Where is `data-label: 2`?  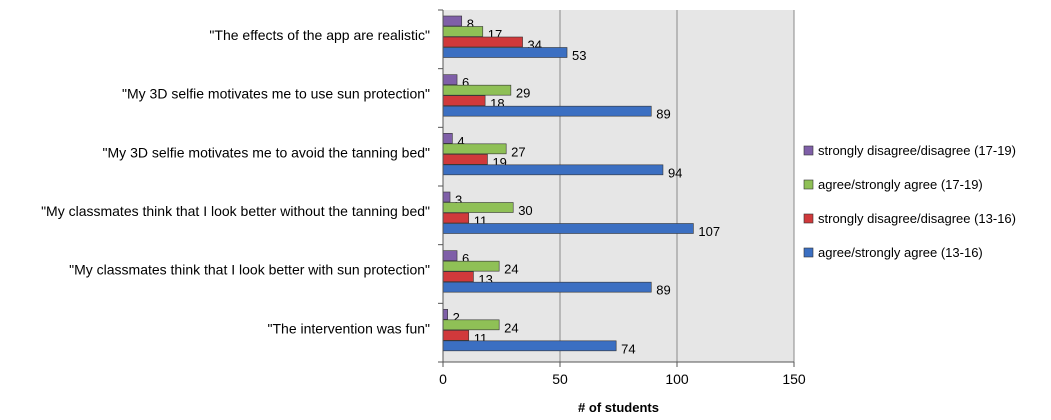
data-label: 2 is located at coordinates (456, 317).